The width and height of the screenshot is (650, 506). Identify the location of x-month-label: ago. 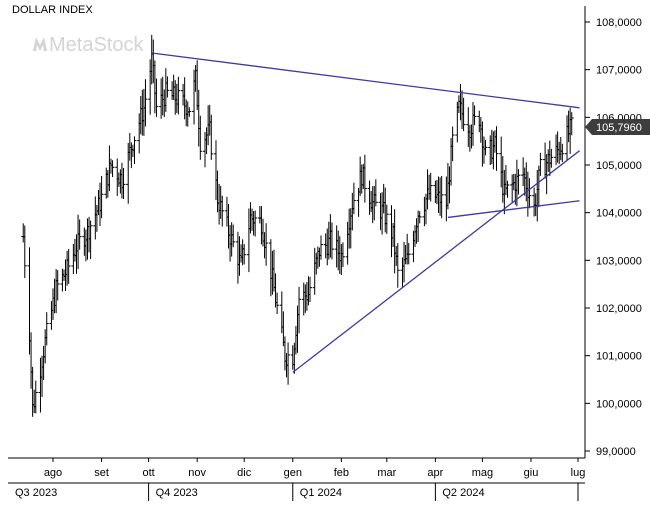
(53, 473).